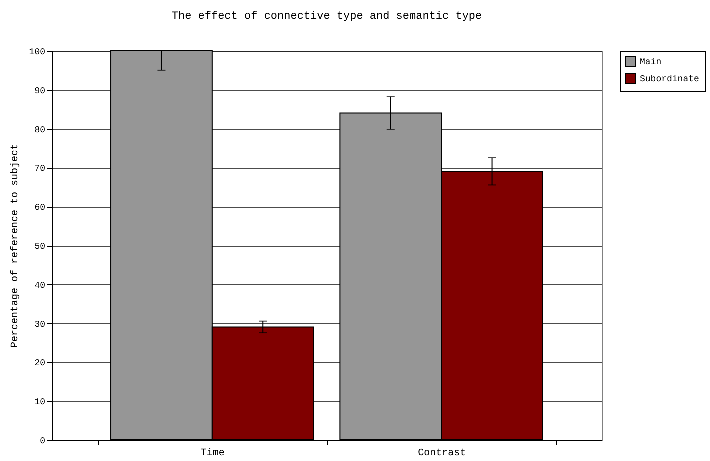  Describe the element at coordinates (40, 208) in the screenshot. I see `y-tick-label: 60` at that location.